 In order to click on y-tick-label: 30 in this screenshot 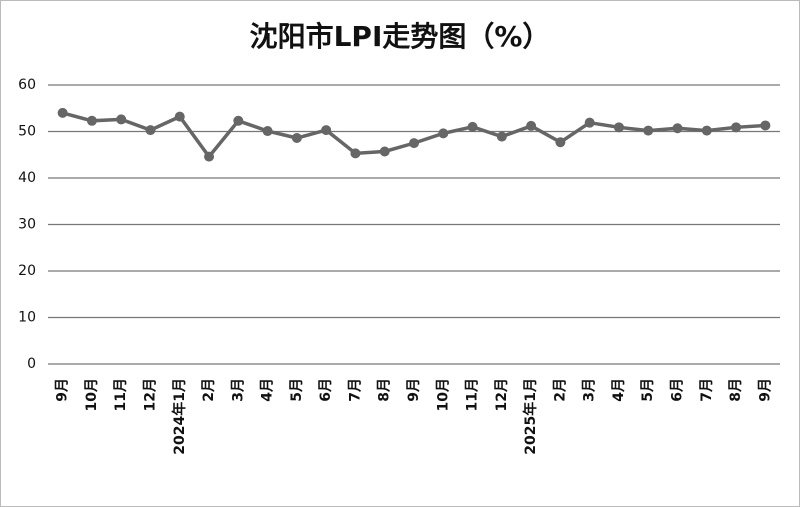, I will do `click(27, 225)`.